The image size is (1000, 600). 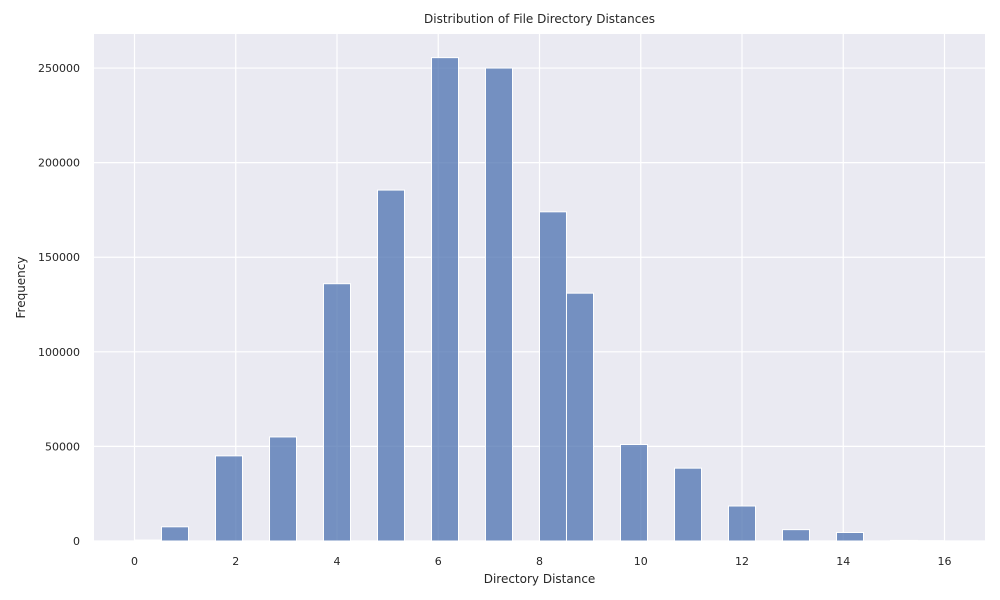 I want to click on x-axis-title: Directory Distance, so click(x=540, y=579).